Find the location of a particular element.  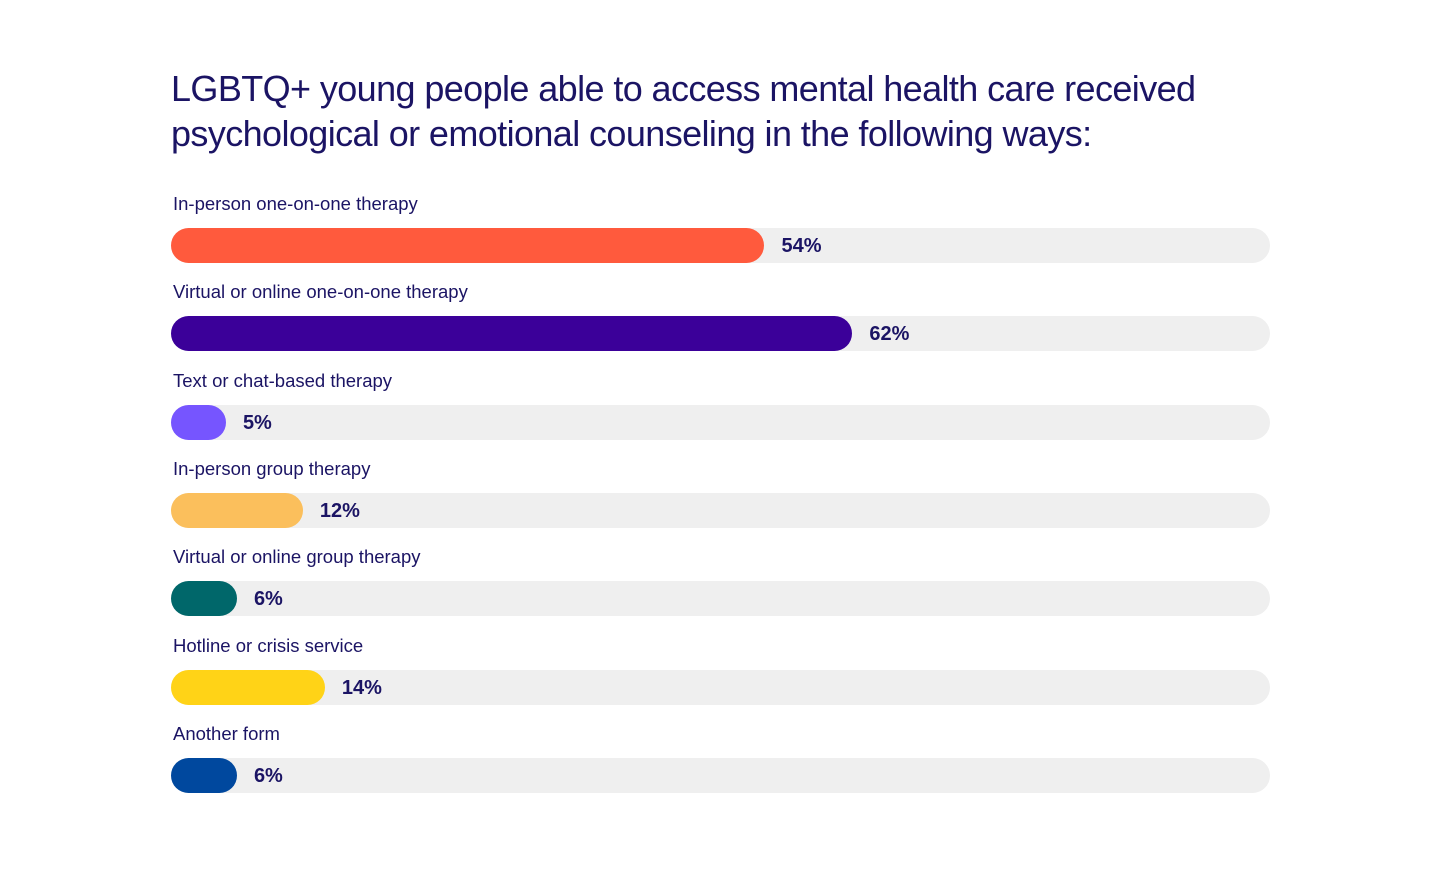

bar-row: In-person one-on-one therapy 54% is located at coordinates (720, 230).